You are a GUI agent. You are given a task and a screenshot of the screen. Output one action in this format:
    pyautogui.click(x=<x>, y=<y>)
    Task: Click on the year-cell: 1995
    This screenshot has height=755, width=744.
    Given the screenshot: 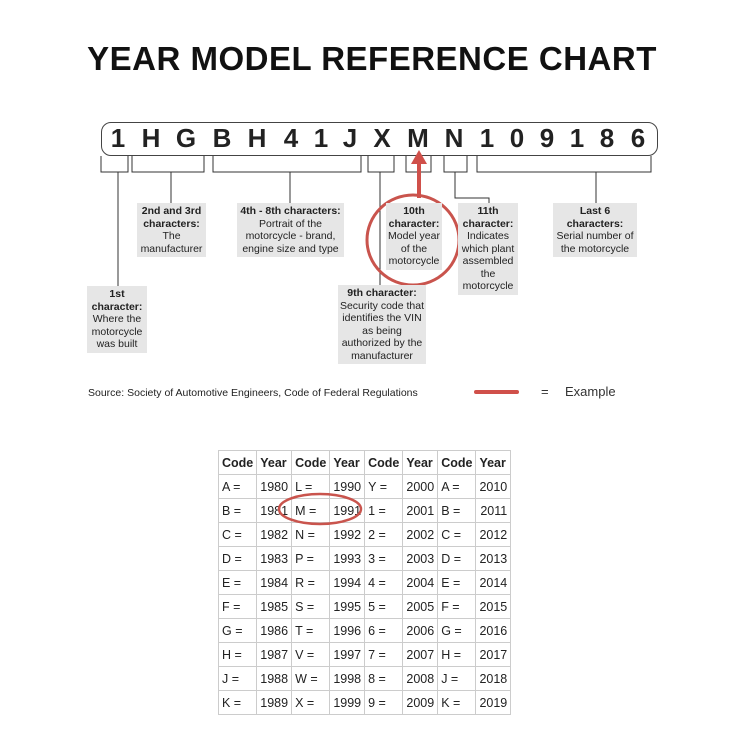 What is the action you would take?
    pyautogui.click(x=347, y=606)
    